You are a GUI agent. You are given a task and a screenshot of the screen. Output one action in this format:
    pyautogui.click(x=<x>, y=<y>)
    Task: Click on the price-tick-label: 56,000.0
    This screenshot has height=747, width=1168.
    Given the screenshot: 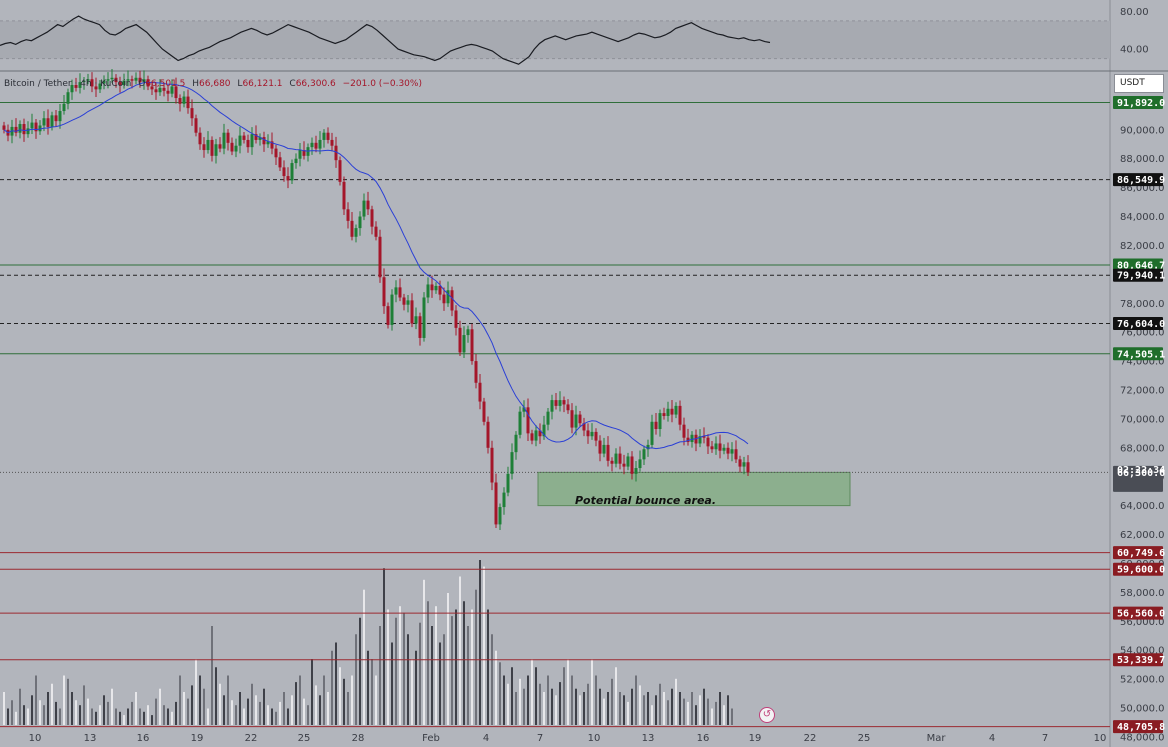 What is the action you would take?
    pyautogui.click(x=1142, y=622)
    